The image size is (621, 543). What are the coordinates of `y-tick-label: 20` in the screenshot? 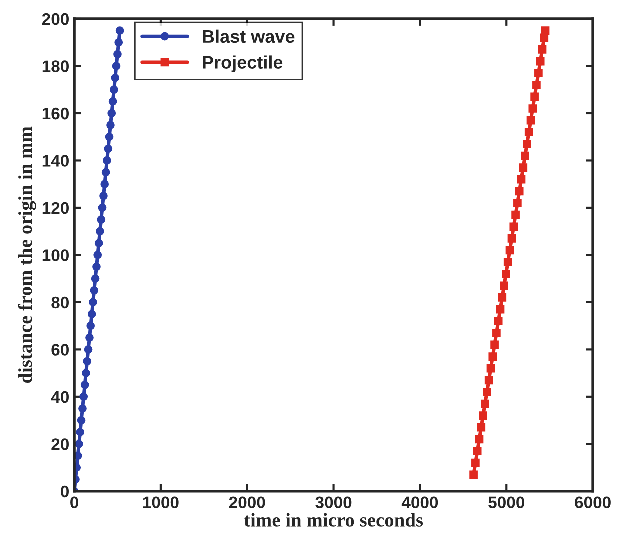 It's located at (60, 444).